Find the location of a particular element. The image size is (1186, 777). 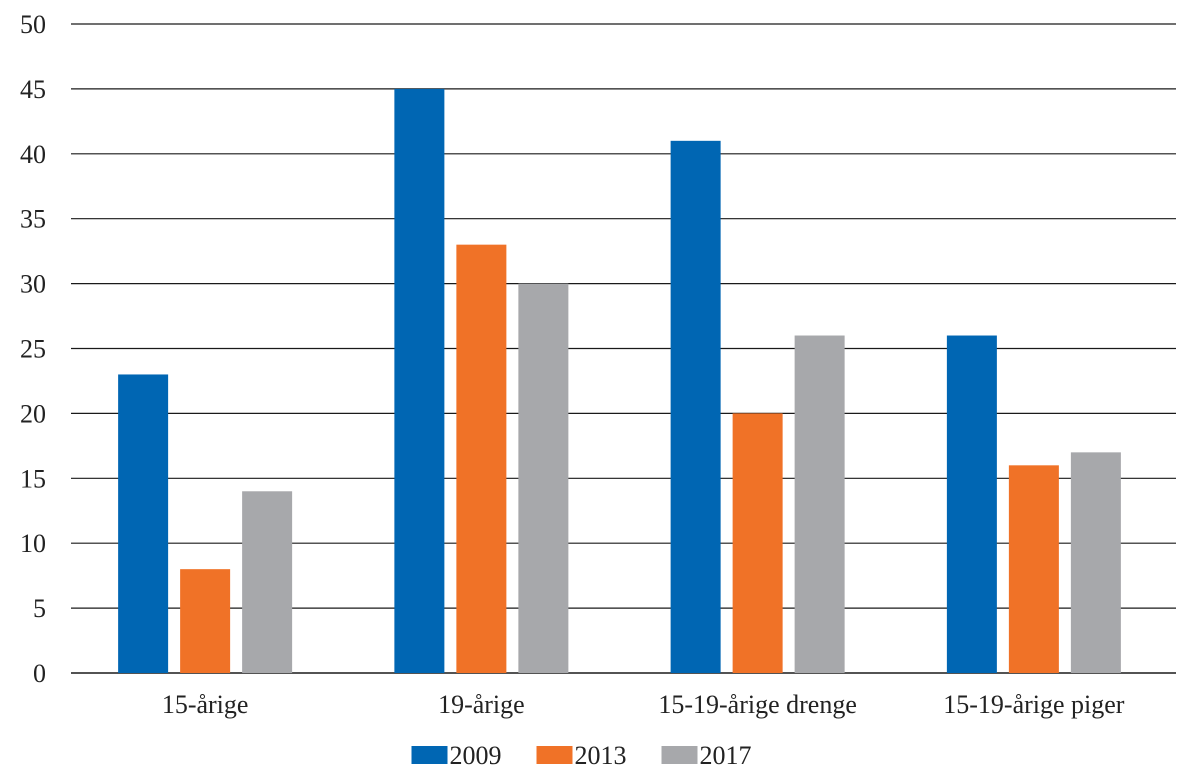

legend: 2009 2013 2017 is located at coordinates (581, 755).